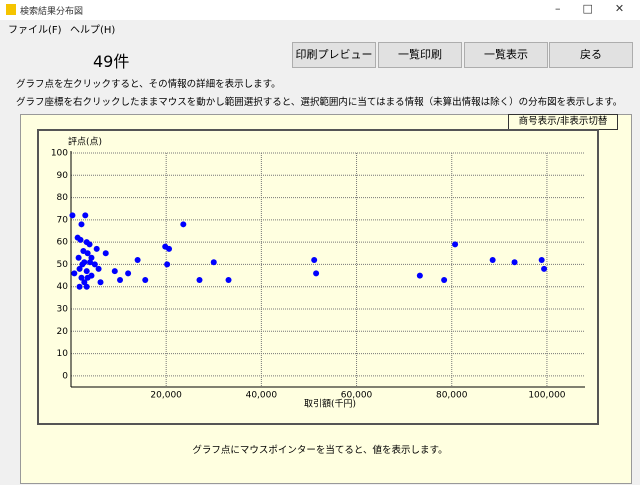 The width and height of the screenshot is (640, 485). Describe the element at coordinates (111, 61) in the screenshot. I see `result-count: 49件` at that location.